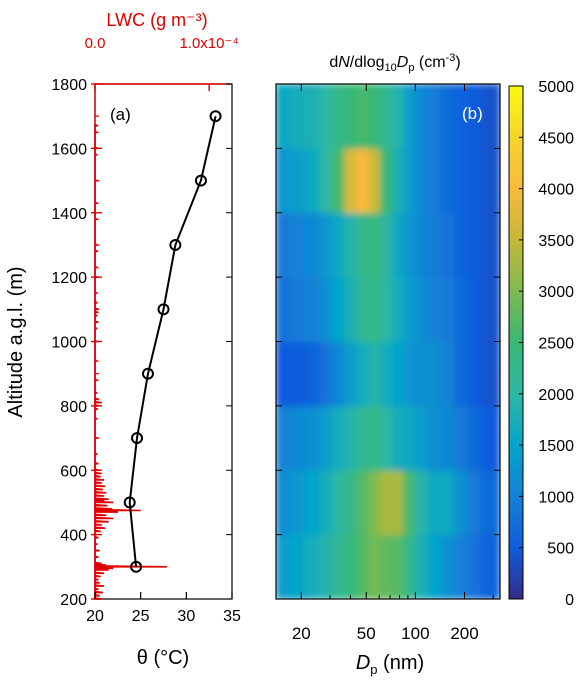 The image size is (584, 685). I want to click on y-axis-label: Altitude a.g.l. (m), so click(16, 341).